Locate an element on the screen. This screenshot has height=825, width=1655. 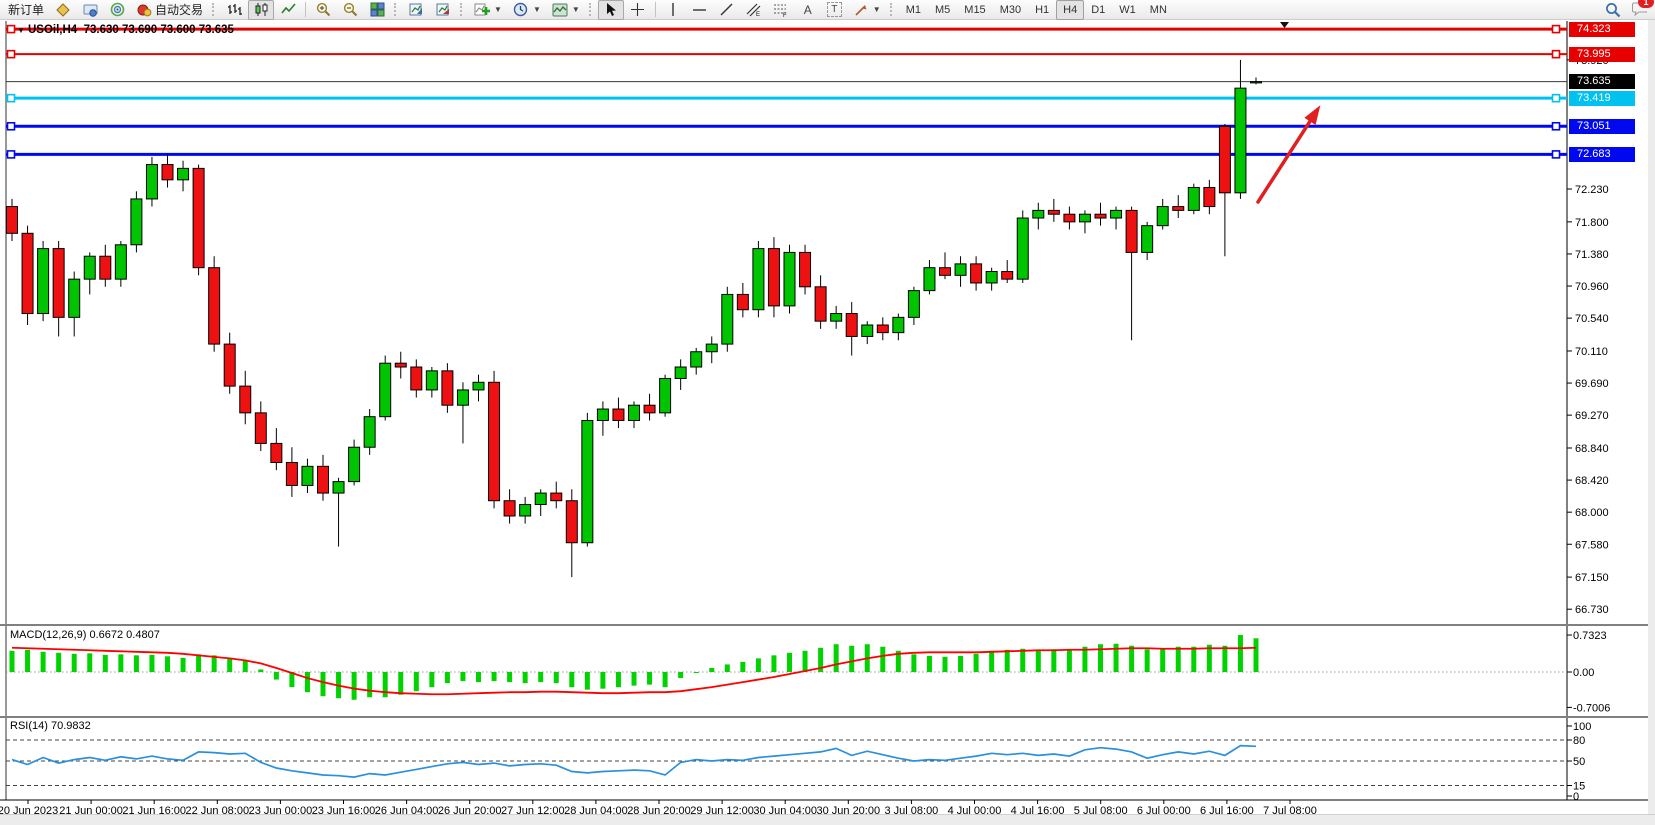
trend-arrow-annotation is located at coordinates (1287, 157).